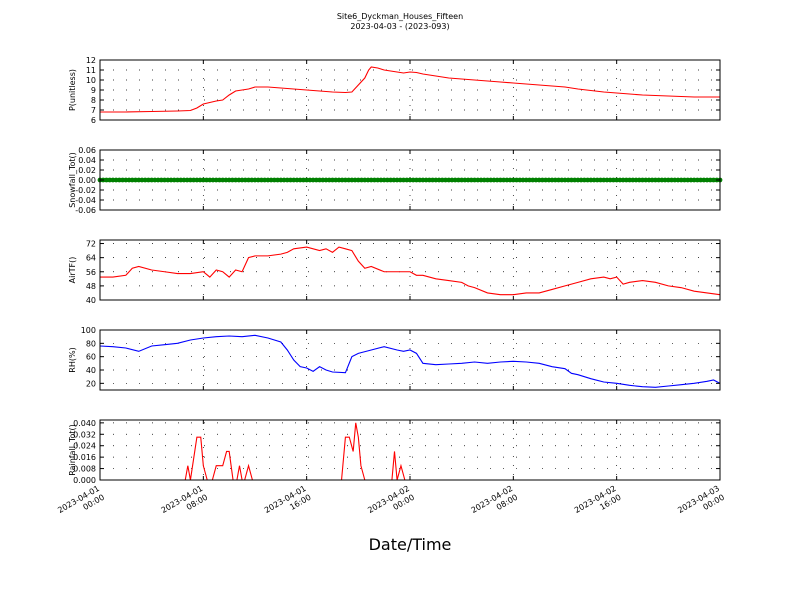 The width and height of the screenshot is (800, 600). Describe the element at coordinates (87, 160) in the screenshot. I see `y-tick-label: 0.04` at that location.